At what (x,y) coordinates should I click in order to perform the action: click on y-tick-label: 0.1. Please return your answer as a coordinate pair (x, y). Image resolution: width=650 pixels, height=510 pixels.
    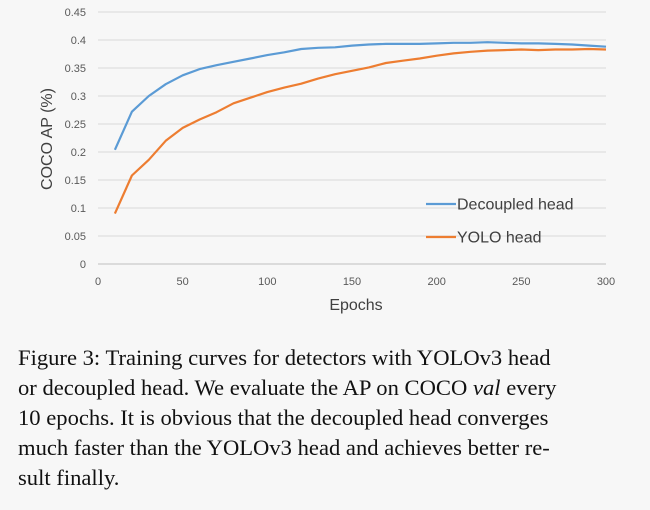
    Looking at the image, I should click on (78, 209).